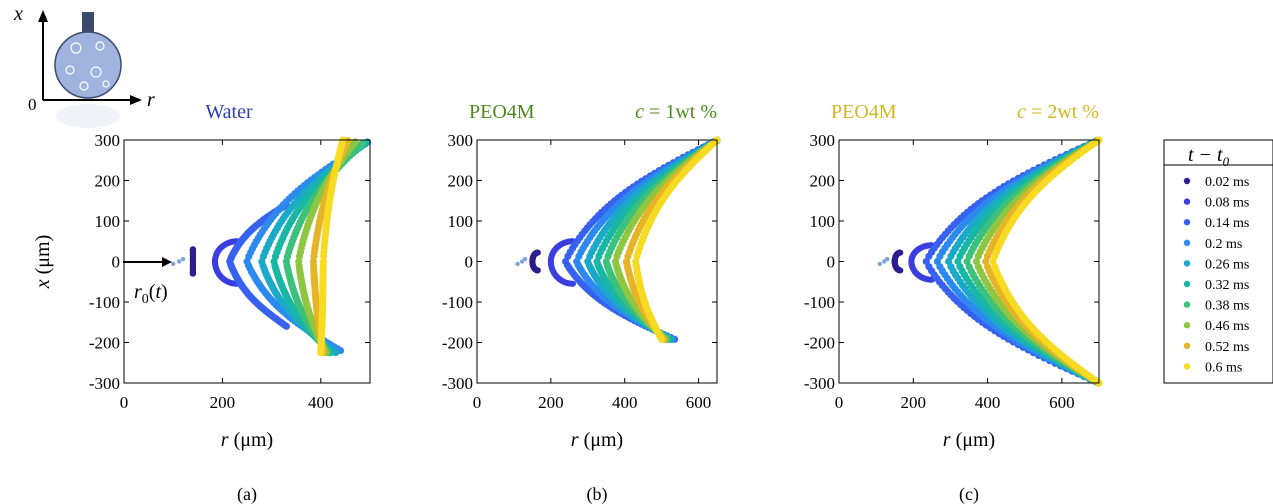 The image size is (1273, 504). Describe the element at coordinates (43, 16) in the screenshot. I see `inset-x-arrowhead` at that location.